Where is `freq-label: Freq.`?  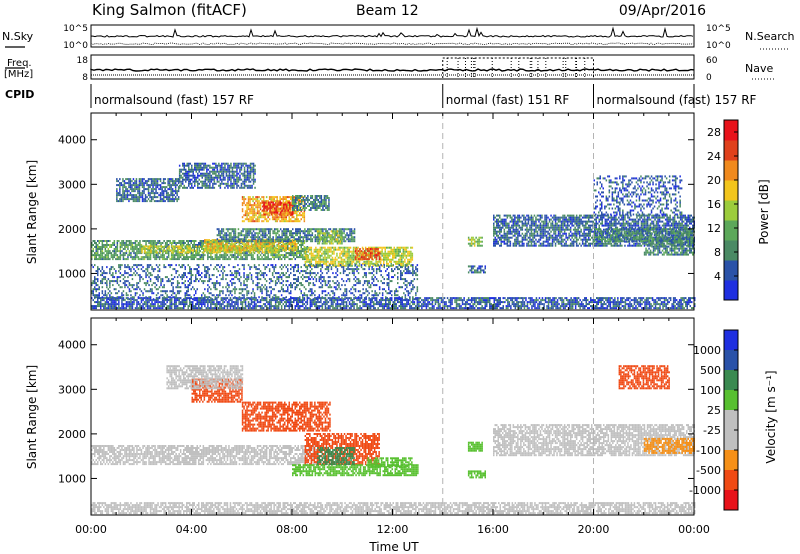
freq-label: Freq. is located at coordinates (19, 63).